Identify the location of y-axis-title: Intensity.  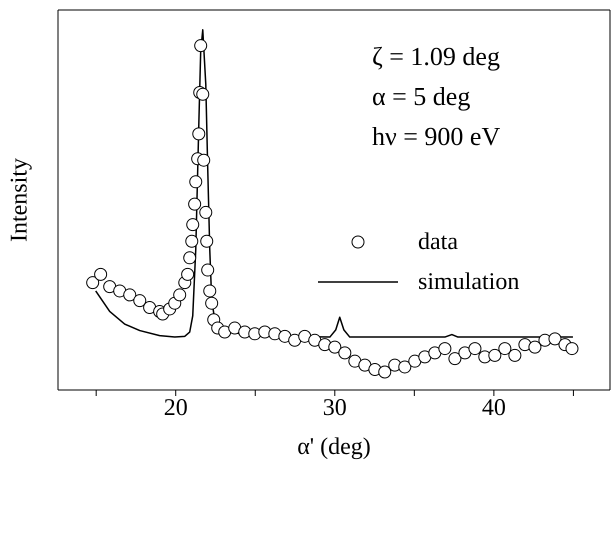
(19, 200).